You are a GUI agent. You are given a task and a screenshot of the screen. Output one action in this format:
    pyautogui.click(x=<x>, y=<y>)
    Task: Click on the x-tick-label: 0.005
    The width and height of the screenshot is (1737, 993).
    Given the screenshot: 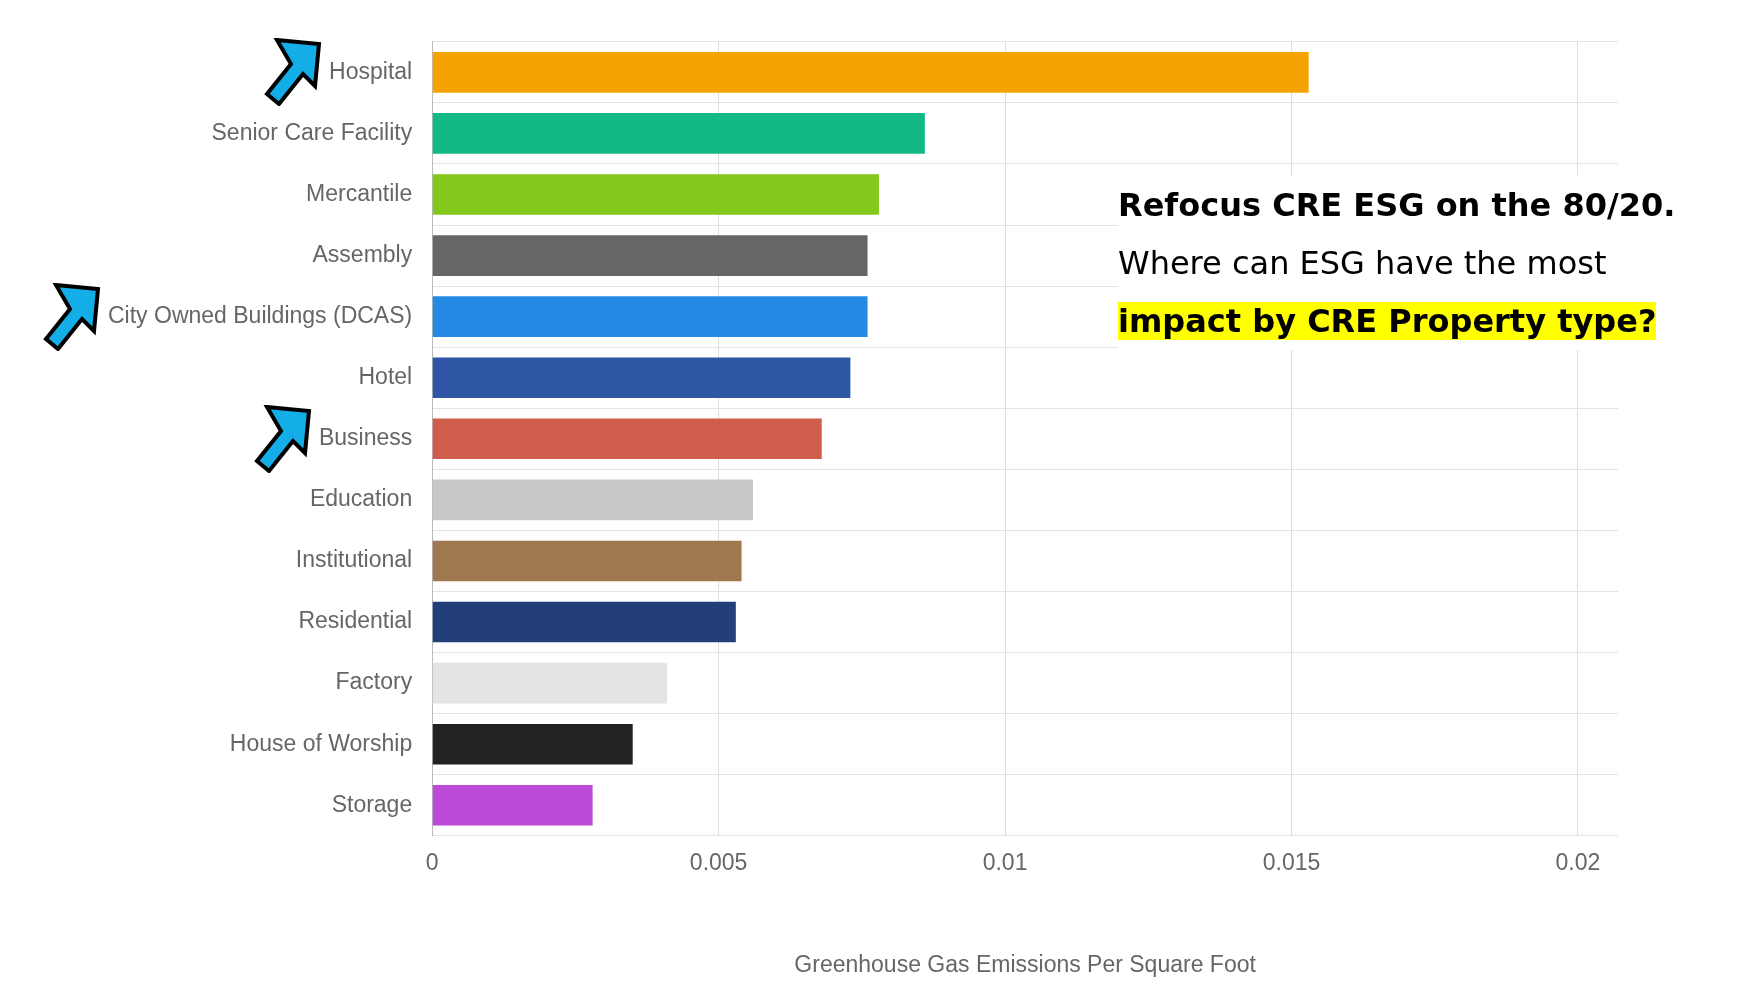 What is the action you would take?
    pyautogui.click(x=718, y=861)
    